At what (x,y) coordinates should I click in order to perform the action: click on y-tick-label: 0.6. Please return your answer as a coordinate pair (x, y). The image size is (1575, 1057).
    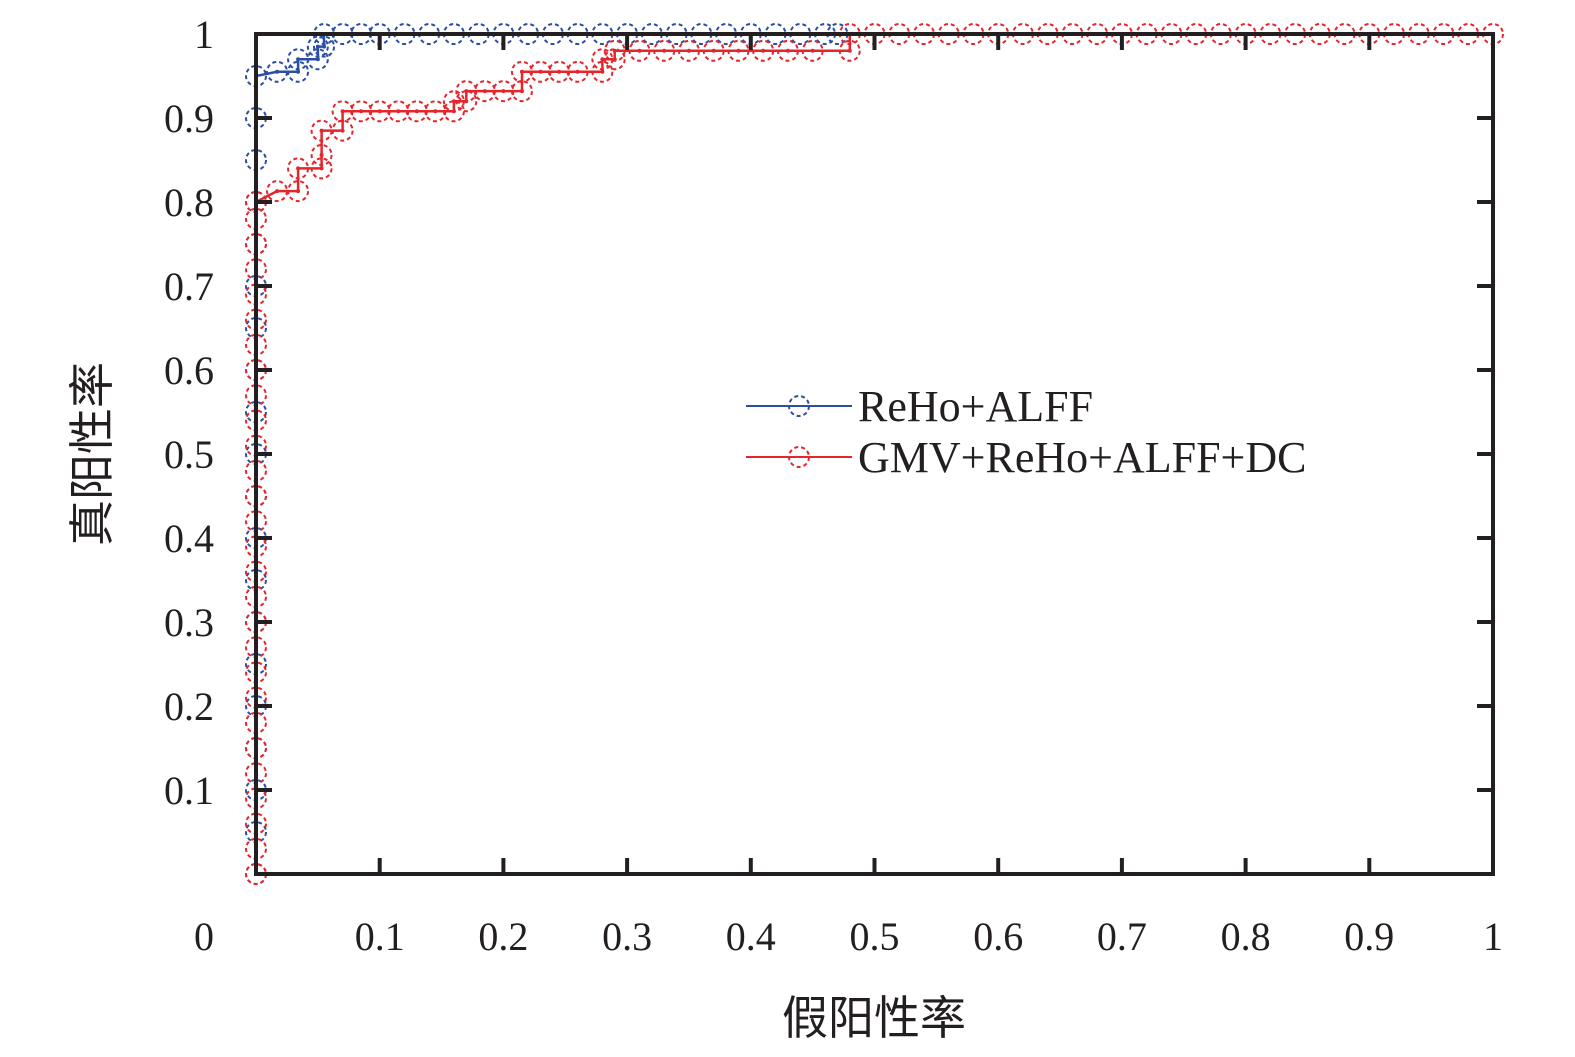
    Looking at the image, I should click on (189, 370).